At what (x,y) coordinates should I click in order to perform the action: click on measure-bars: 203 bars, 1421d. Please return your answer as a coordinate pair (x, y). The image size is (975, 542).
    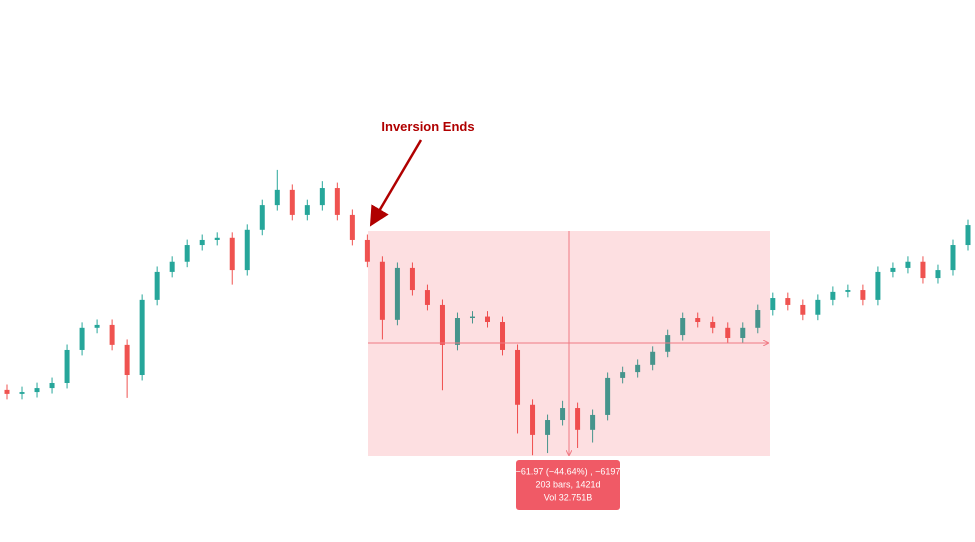
    Looking at the image, I should click on (567, 484).